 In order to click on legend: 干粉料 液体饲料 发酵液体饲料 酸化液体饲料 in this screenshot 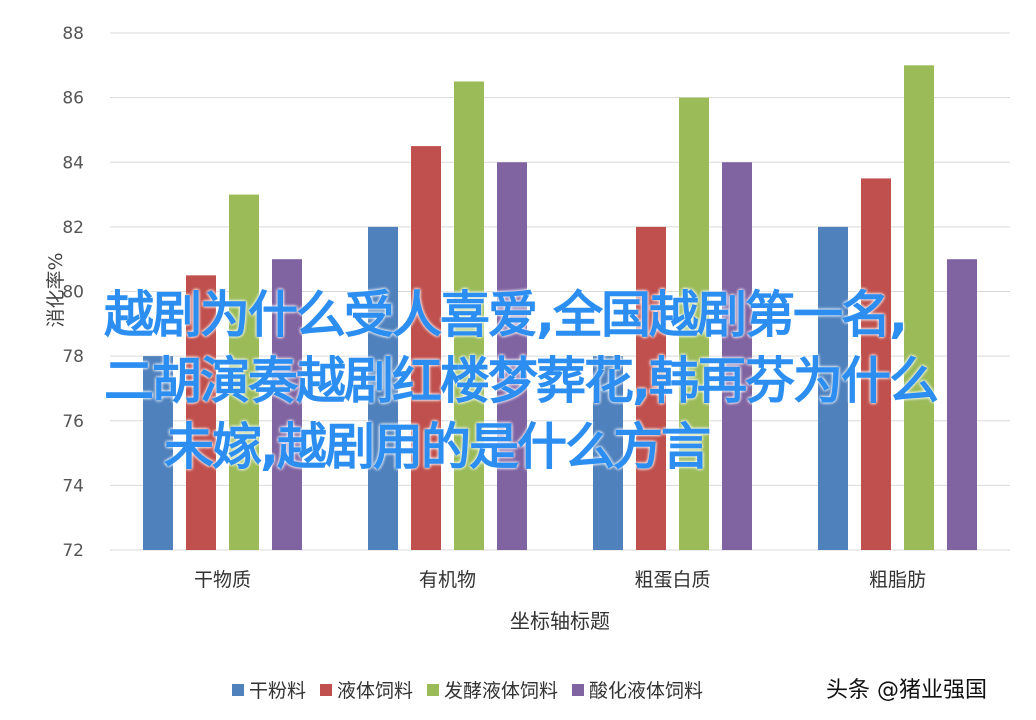, I will do `click(467, 689)`.